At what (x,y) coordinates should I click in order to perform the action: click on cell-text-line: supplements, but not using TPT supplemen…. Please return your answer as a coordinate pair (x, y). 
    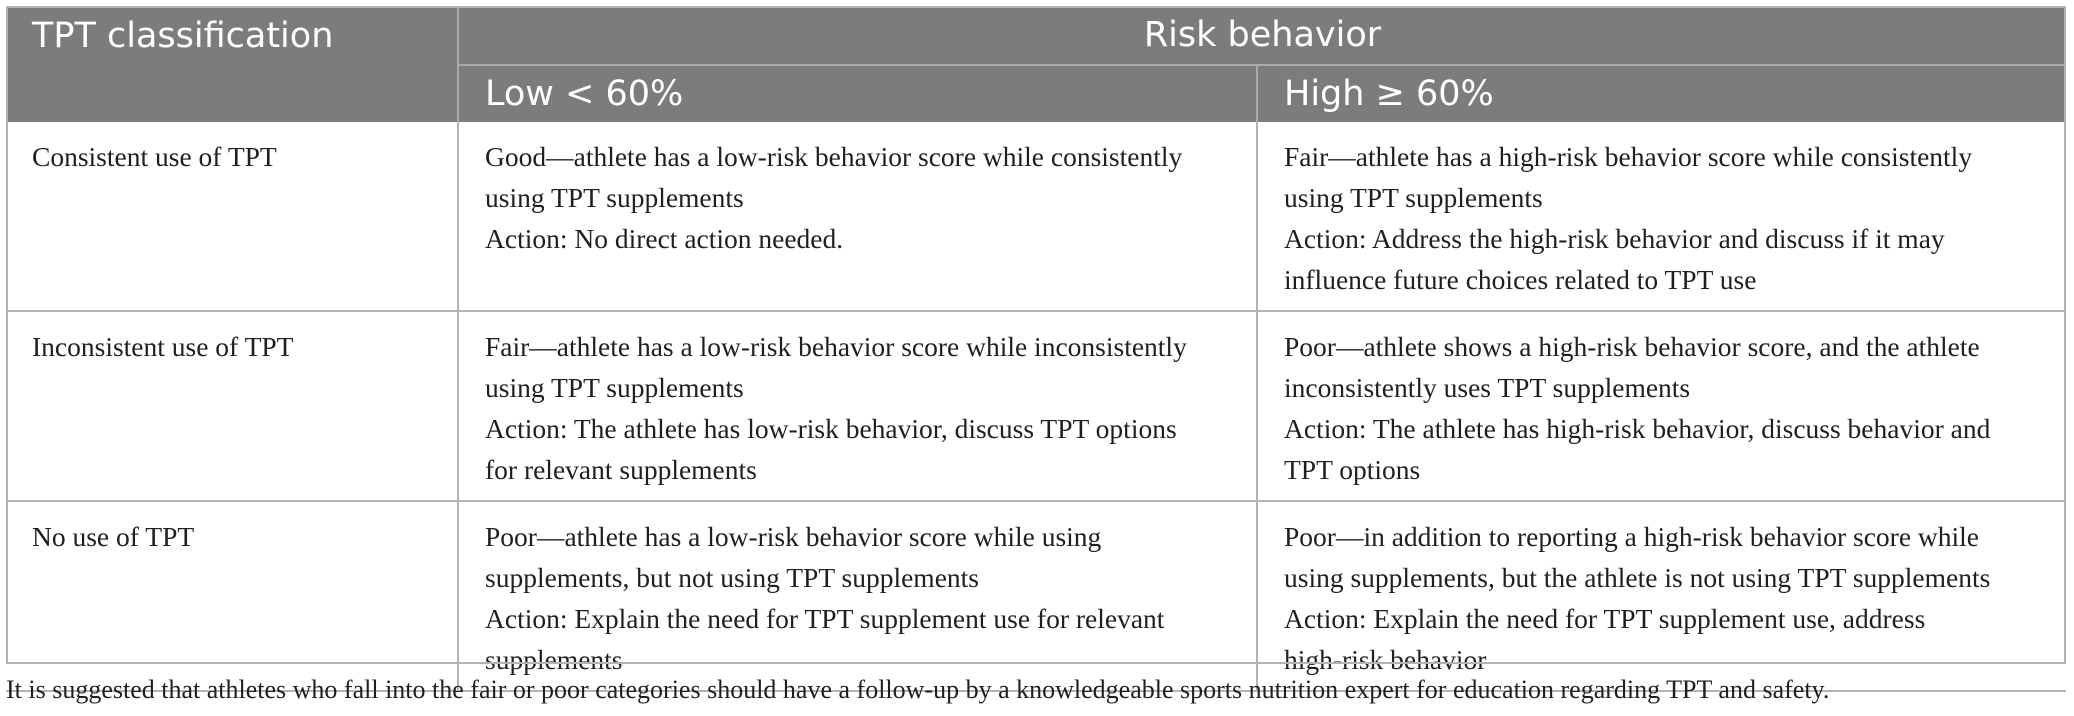
    Looking at the image, I should click on (732, 577).